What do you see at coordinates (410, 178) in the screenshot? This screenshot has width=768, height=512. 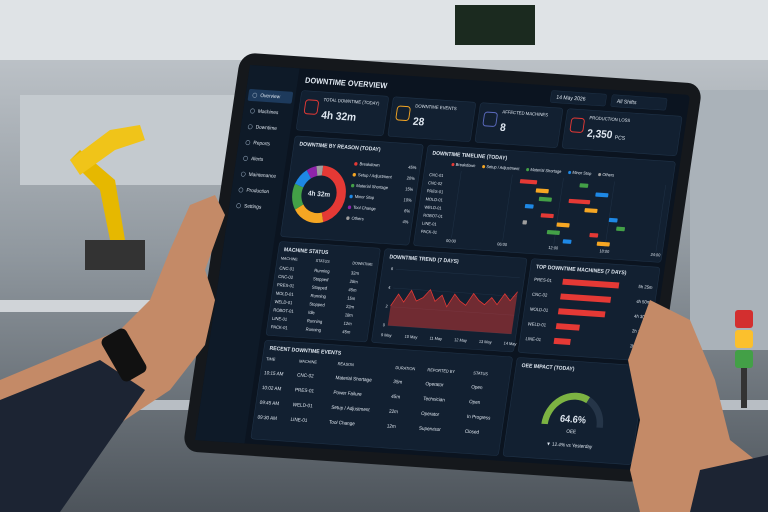 I see `data-label: 20%` at bounding box center [410, 178].